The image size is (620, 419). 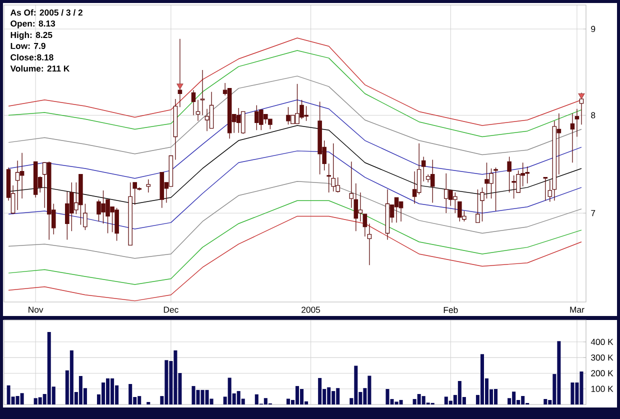 What do you see at coordinates (33, 24) in the screenshot?
I see `annotation: Open: 8.13` at bounding box center [33, 24].